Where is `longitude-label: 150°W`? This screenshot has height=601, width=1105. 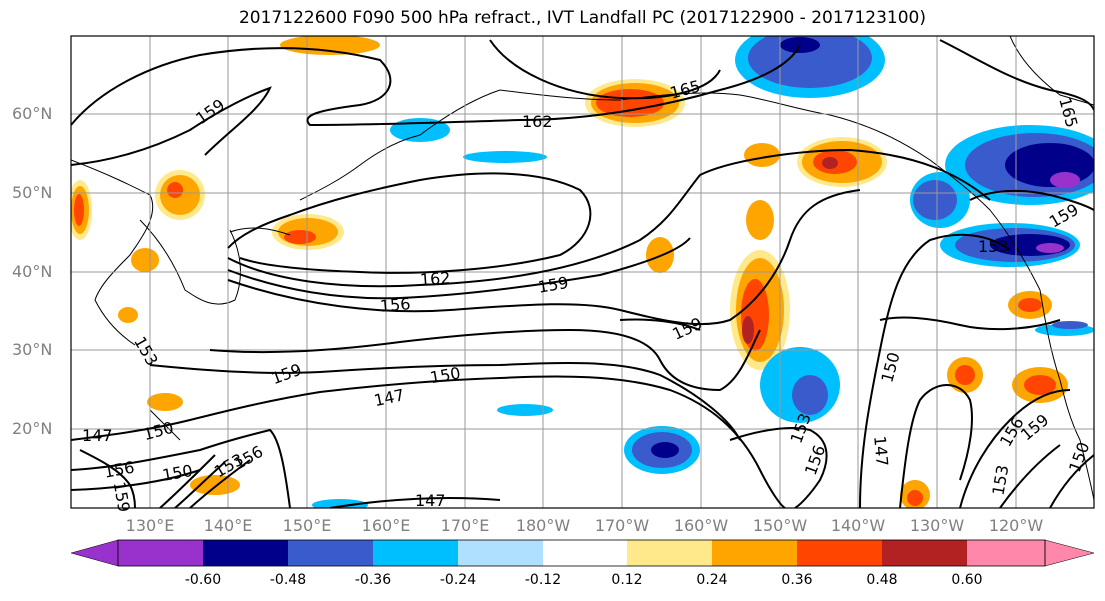
longitude-label: 150°W is located at coordinates (780, 525).